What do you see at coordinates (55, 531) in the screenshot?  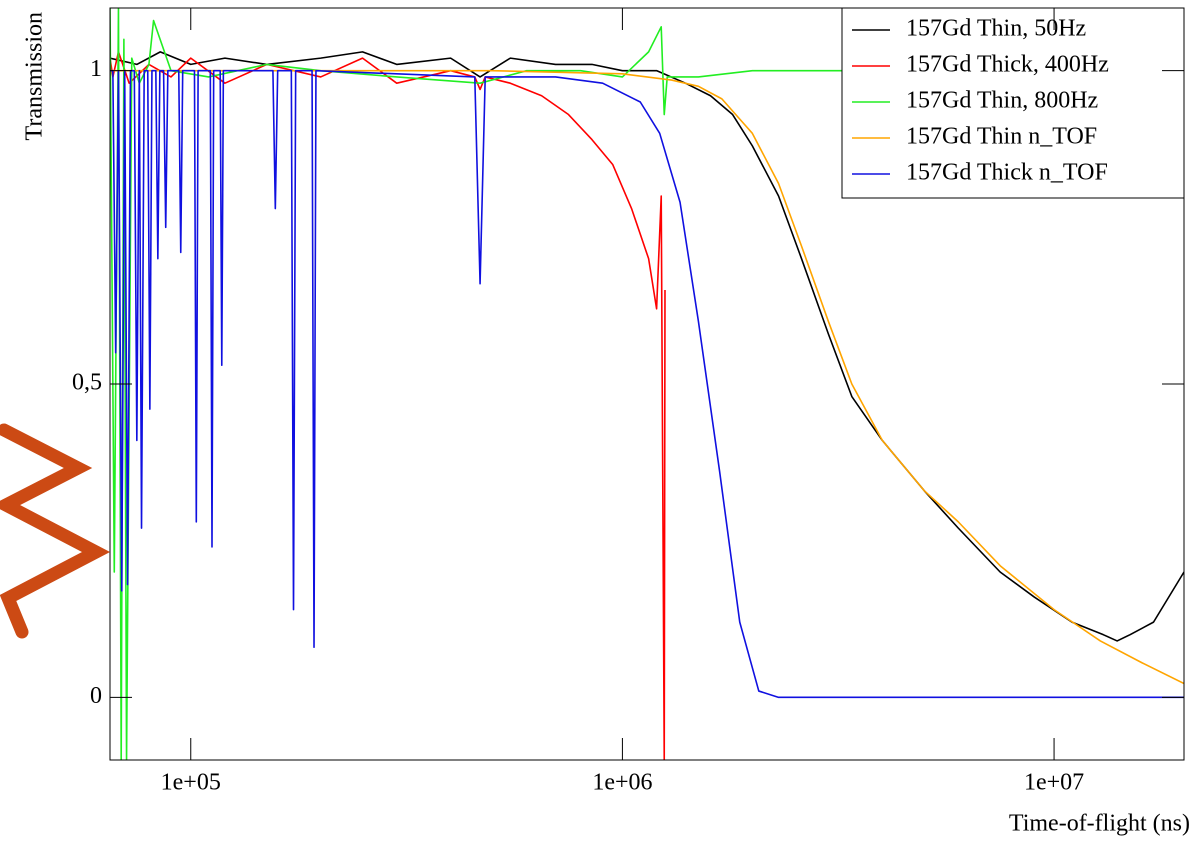 I see `annotation-scribble` at bounding box center [55, 531].